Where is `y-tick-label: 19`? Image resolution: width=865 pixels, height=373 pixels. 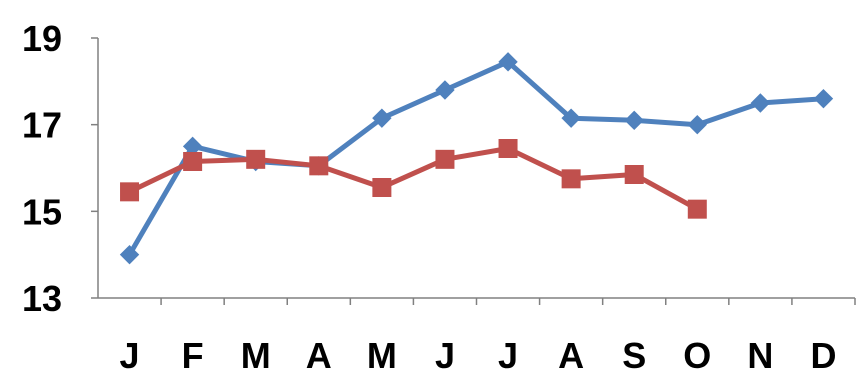 y-tick-label: 19 is located at coordinates (42, 38).